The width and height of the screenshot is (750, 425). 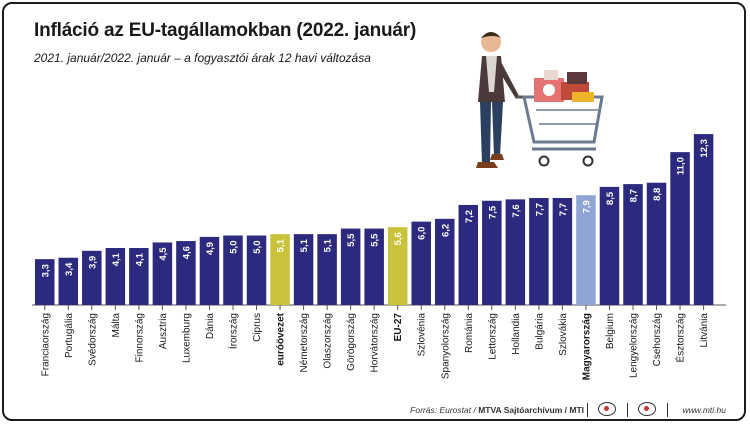 What do you see at coordinates (563, 334) in the screenshot?
I see `category-label: Szlovákia` at bounding box center [563, 334].